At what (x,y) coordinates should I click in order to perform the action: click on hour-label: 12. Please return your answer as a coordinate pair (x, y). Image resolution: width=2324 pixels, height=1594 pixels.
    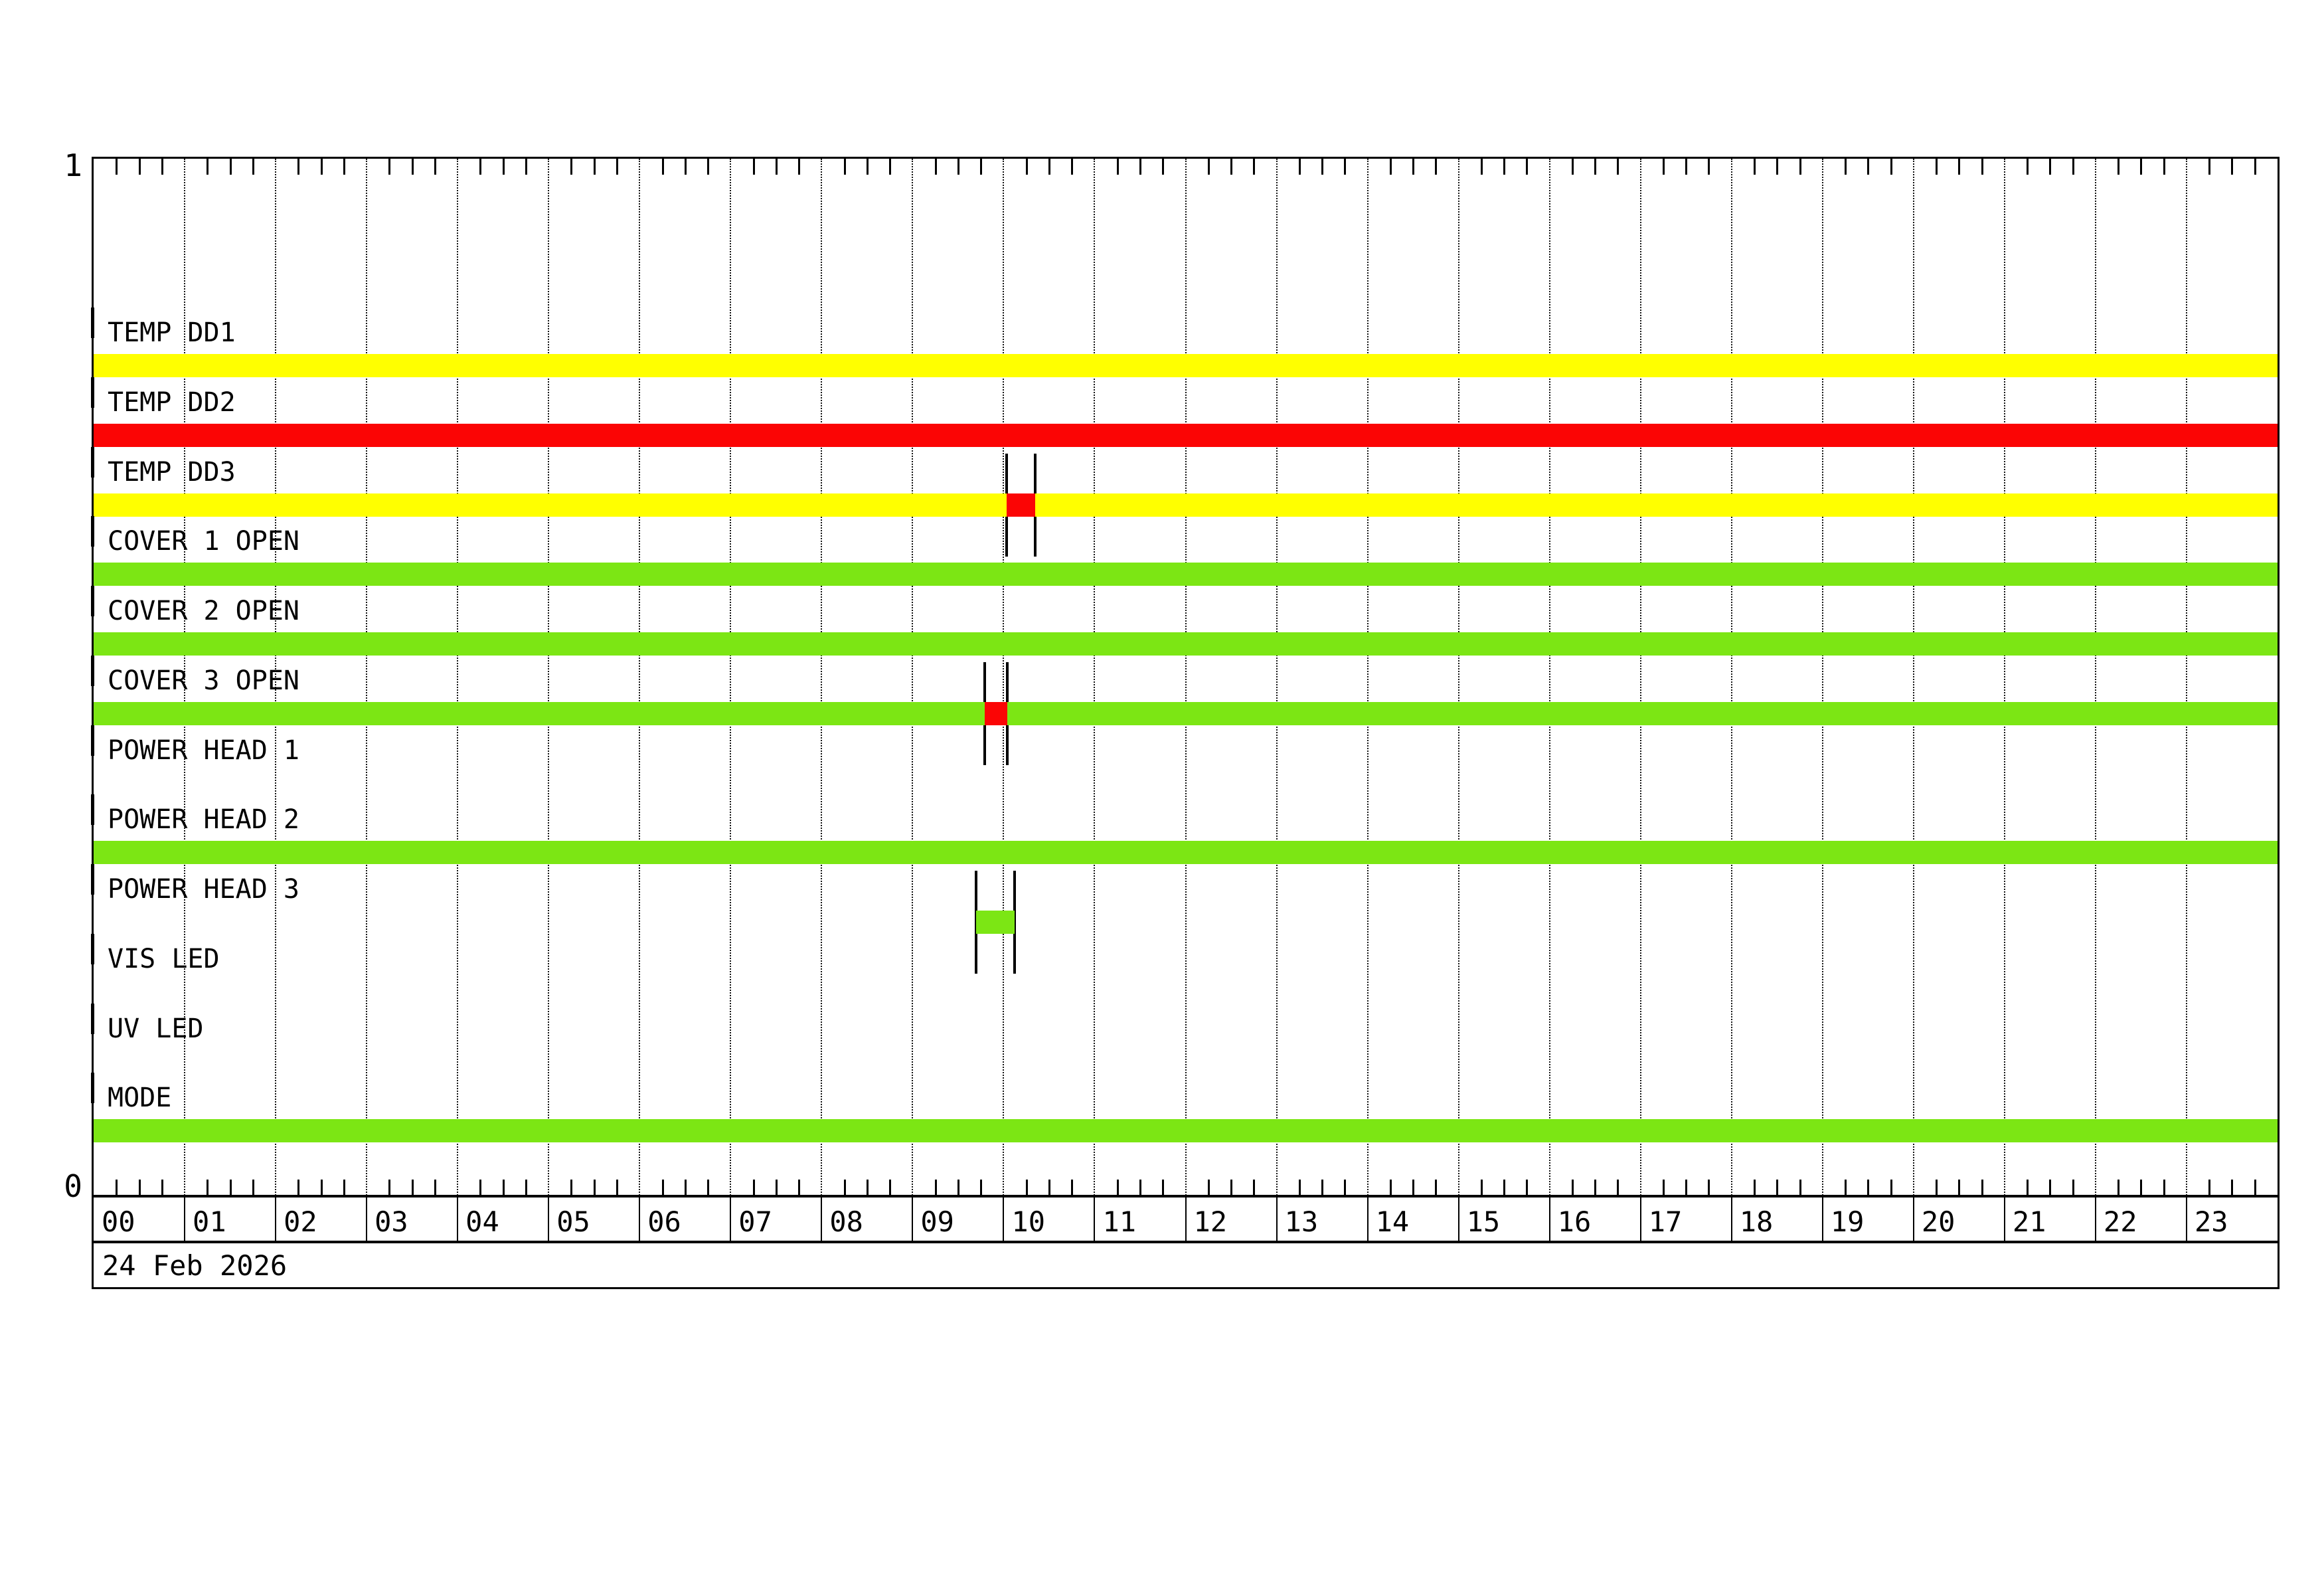
    Looking at the image, I should click on (1210, 1221).